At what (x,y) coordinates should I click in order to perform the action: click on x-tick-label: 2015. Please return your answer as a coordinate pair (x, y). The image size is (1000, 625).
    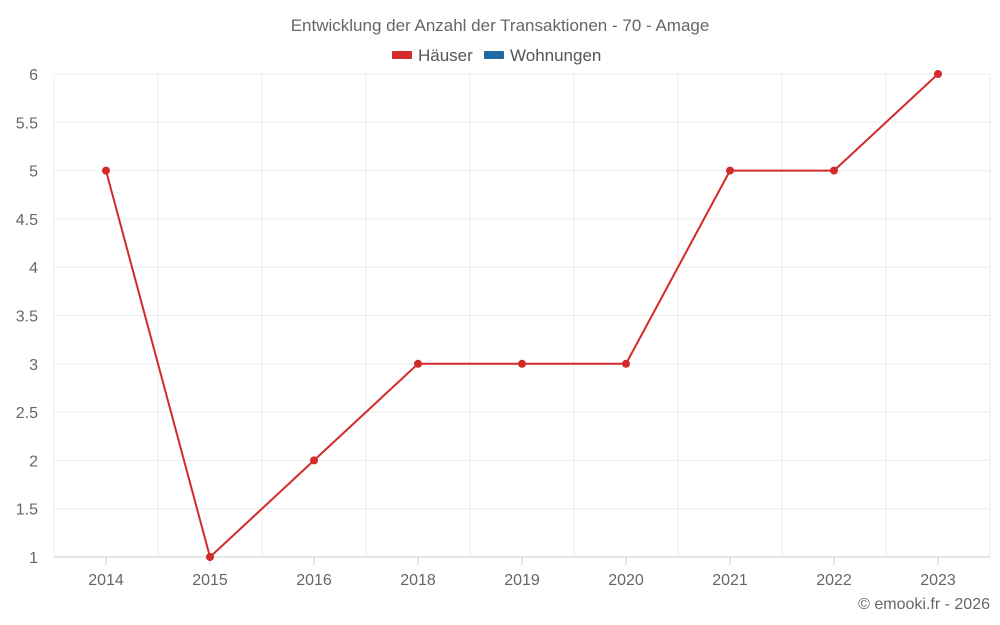
    Looking at the image, I should click on (210, 580).